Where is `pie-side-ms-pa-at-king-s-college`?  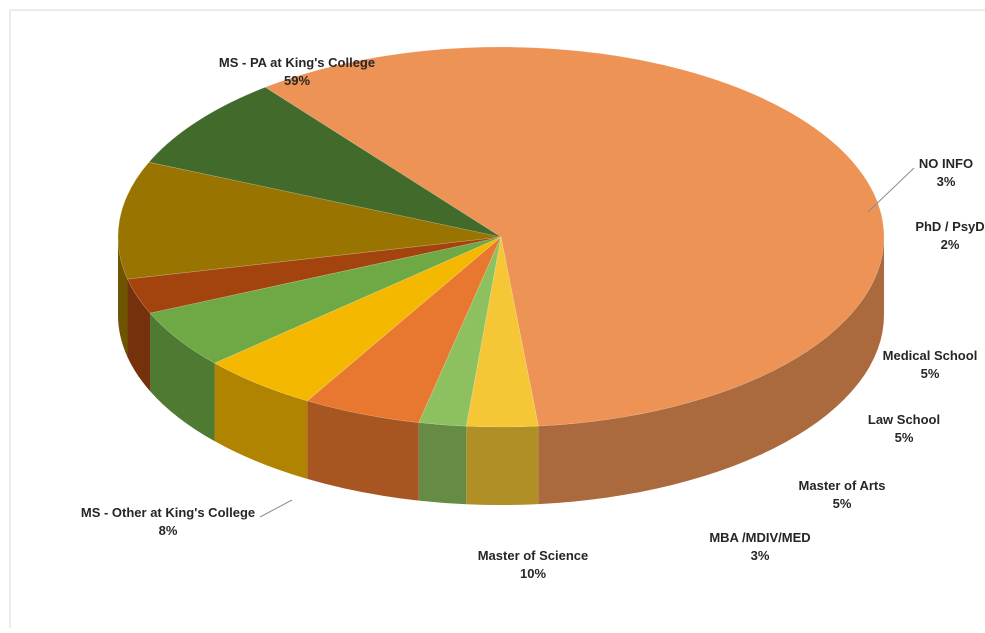
pie-side-ms-pa-at-king-s-college is located at coordinates (711, 371).